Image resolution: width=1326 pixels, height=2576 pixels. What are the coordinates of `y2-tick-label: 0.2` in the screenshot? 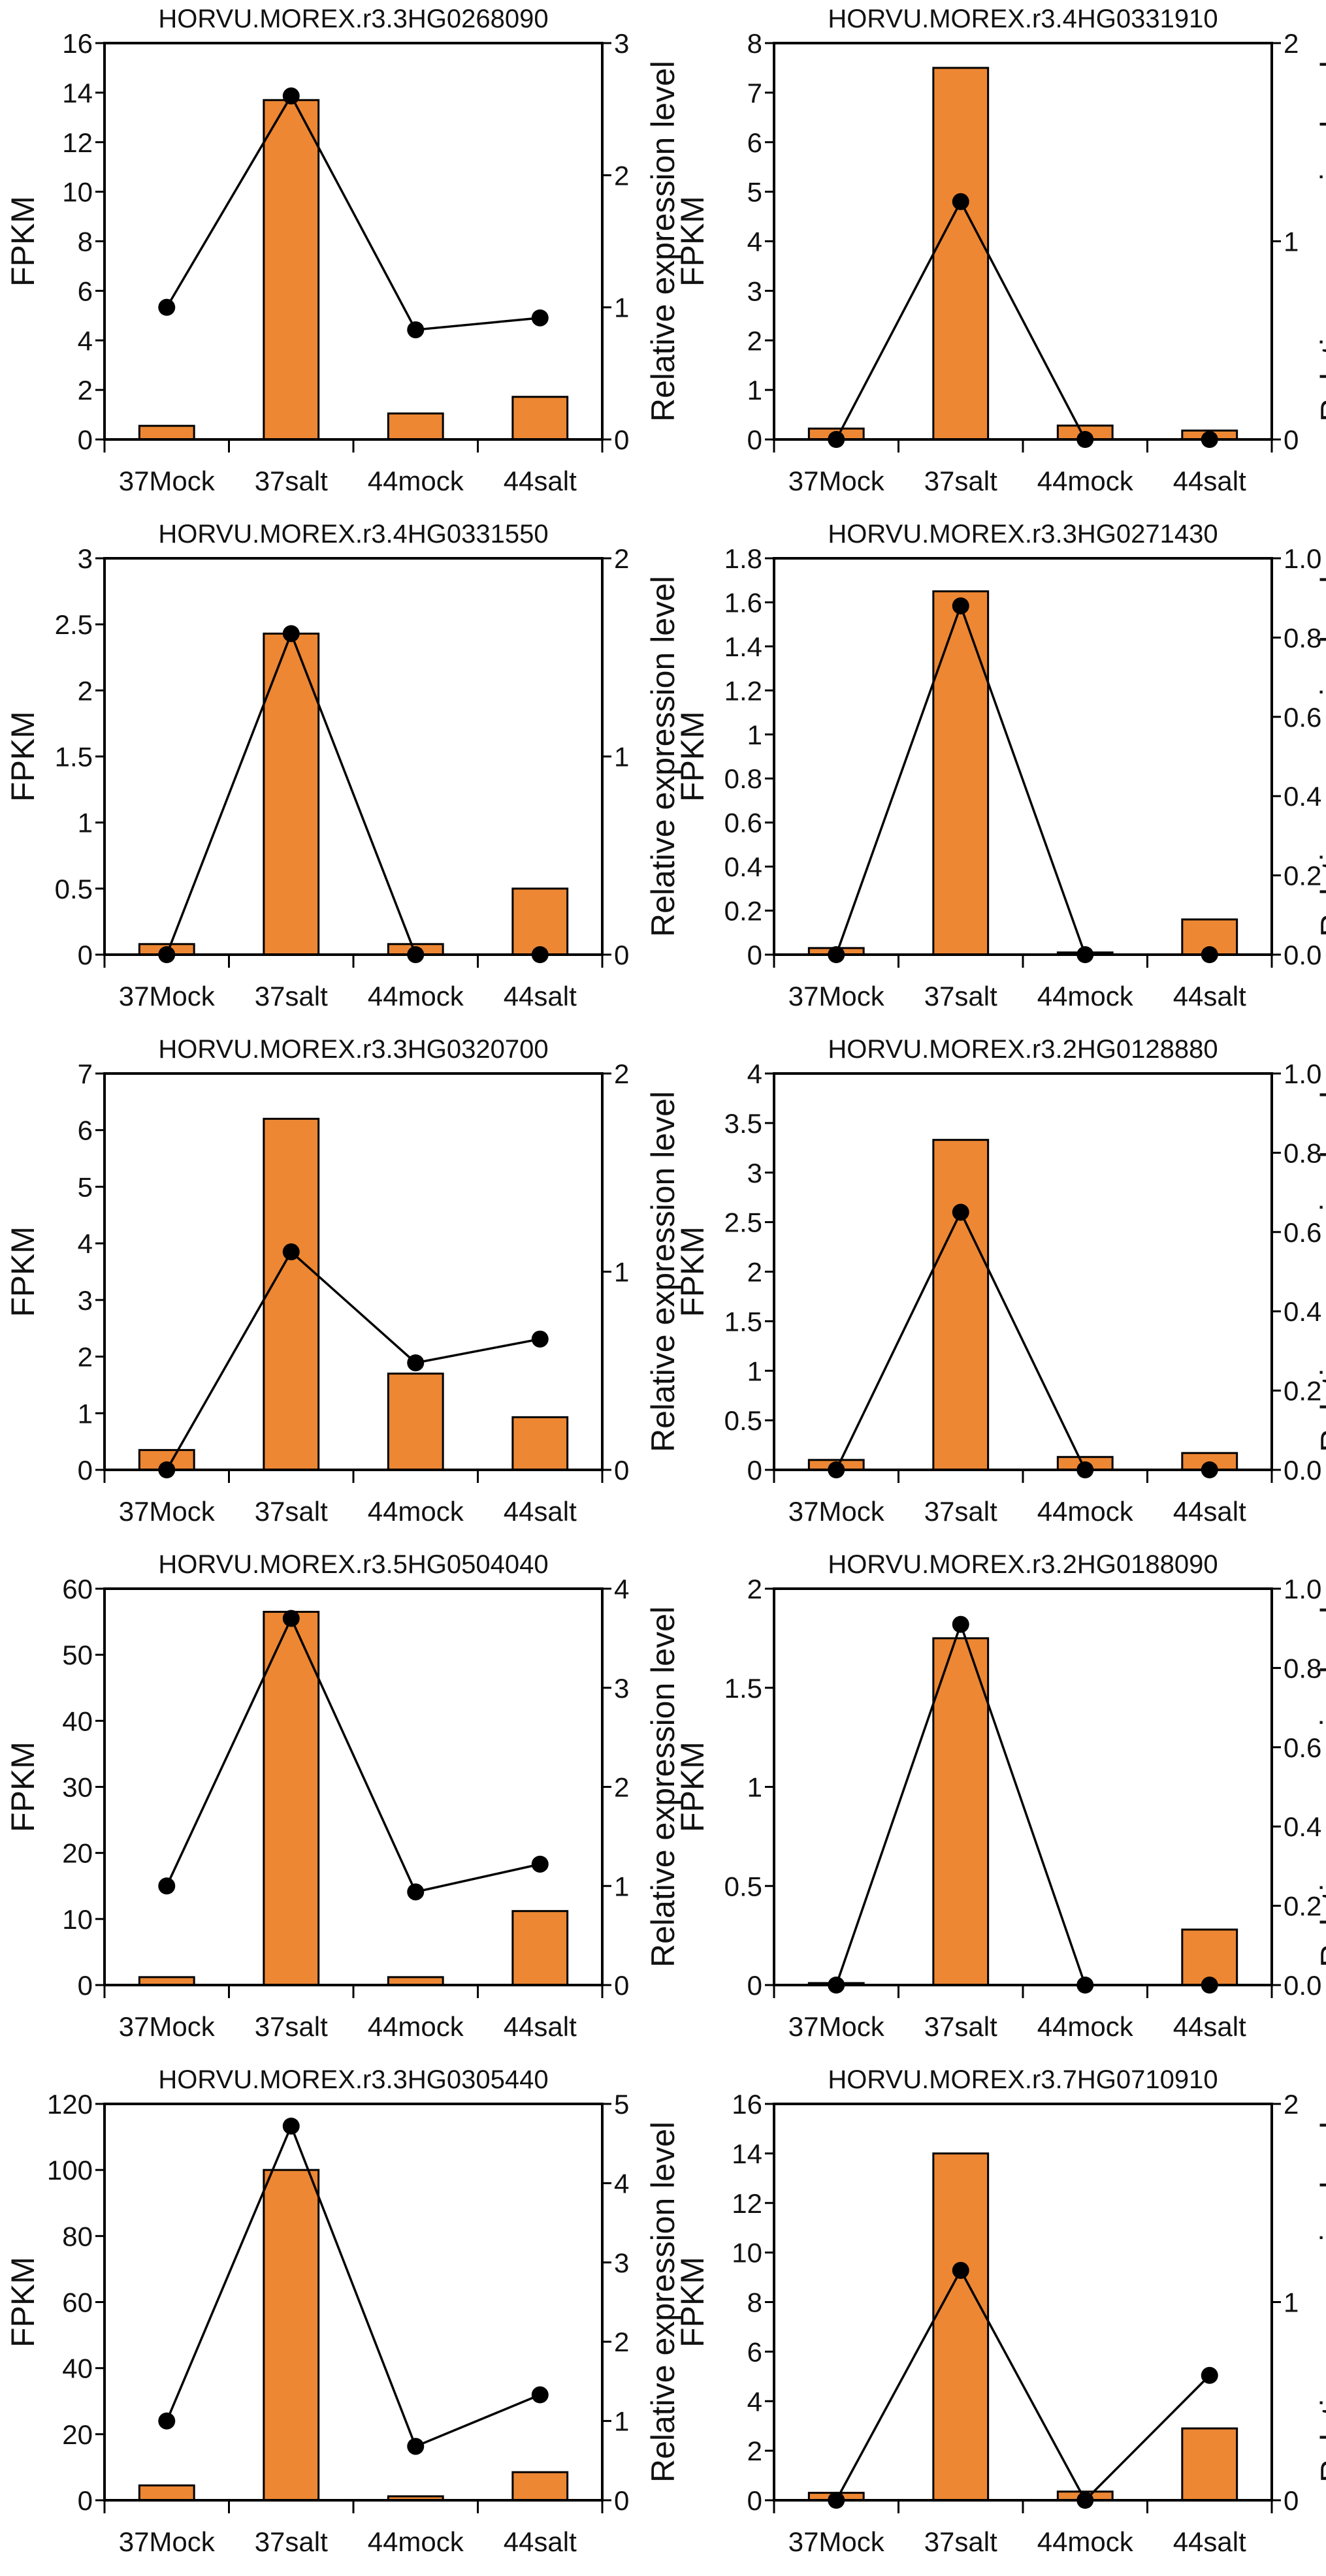 It's located at (1302, 876).